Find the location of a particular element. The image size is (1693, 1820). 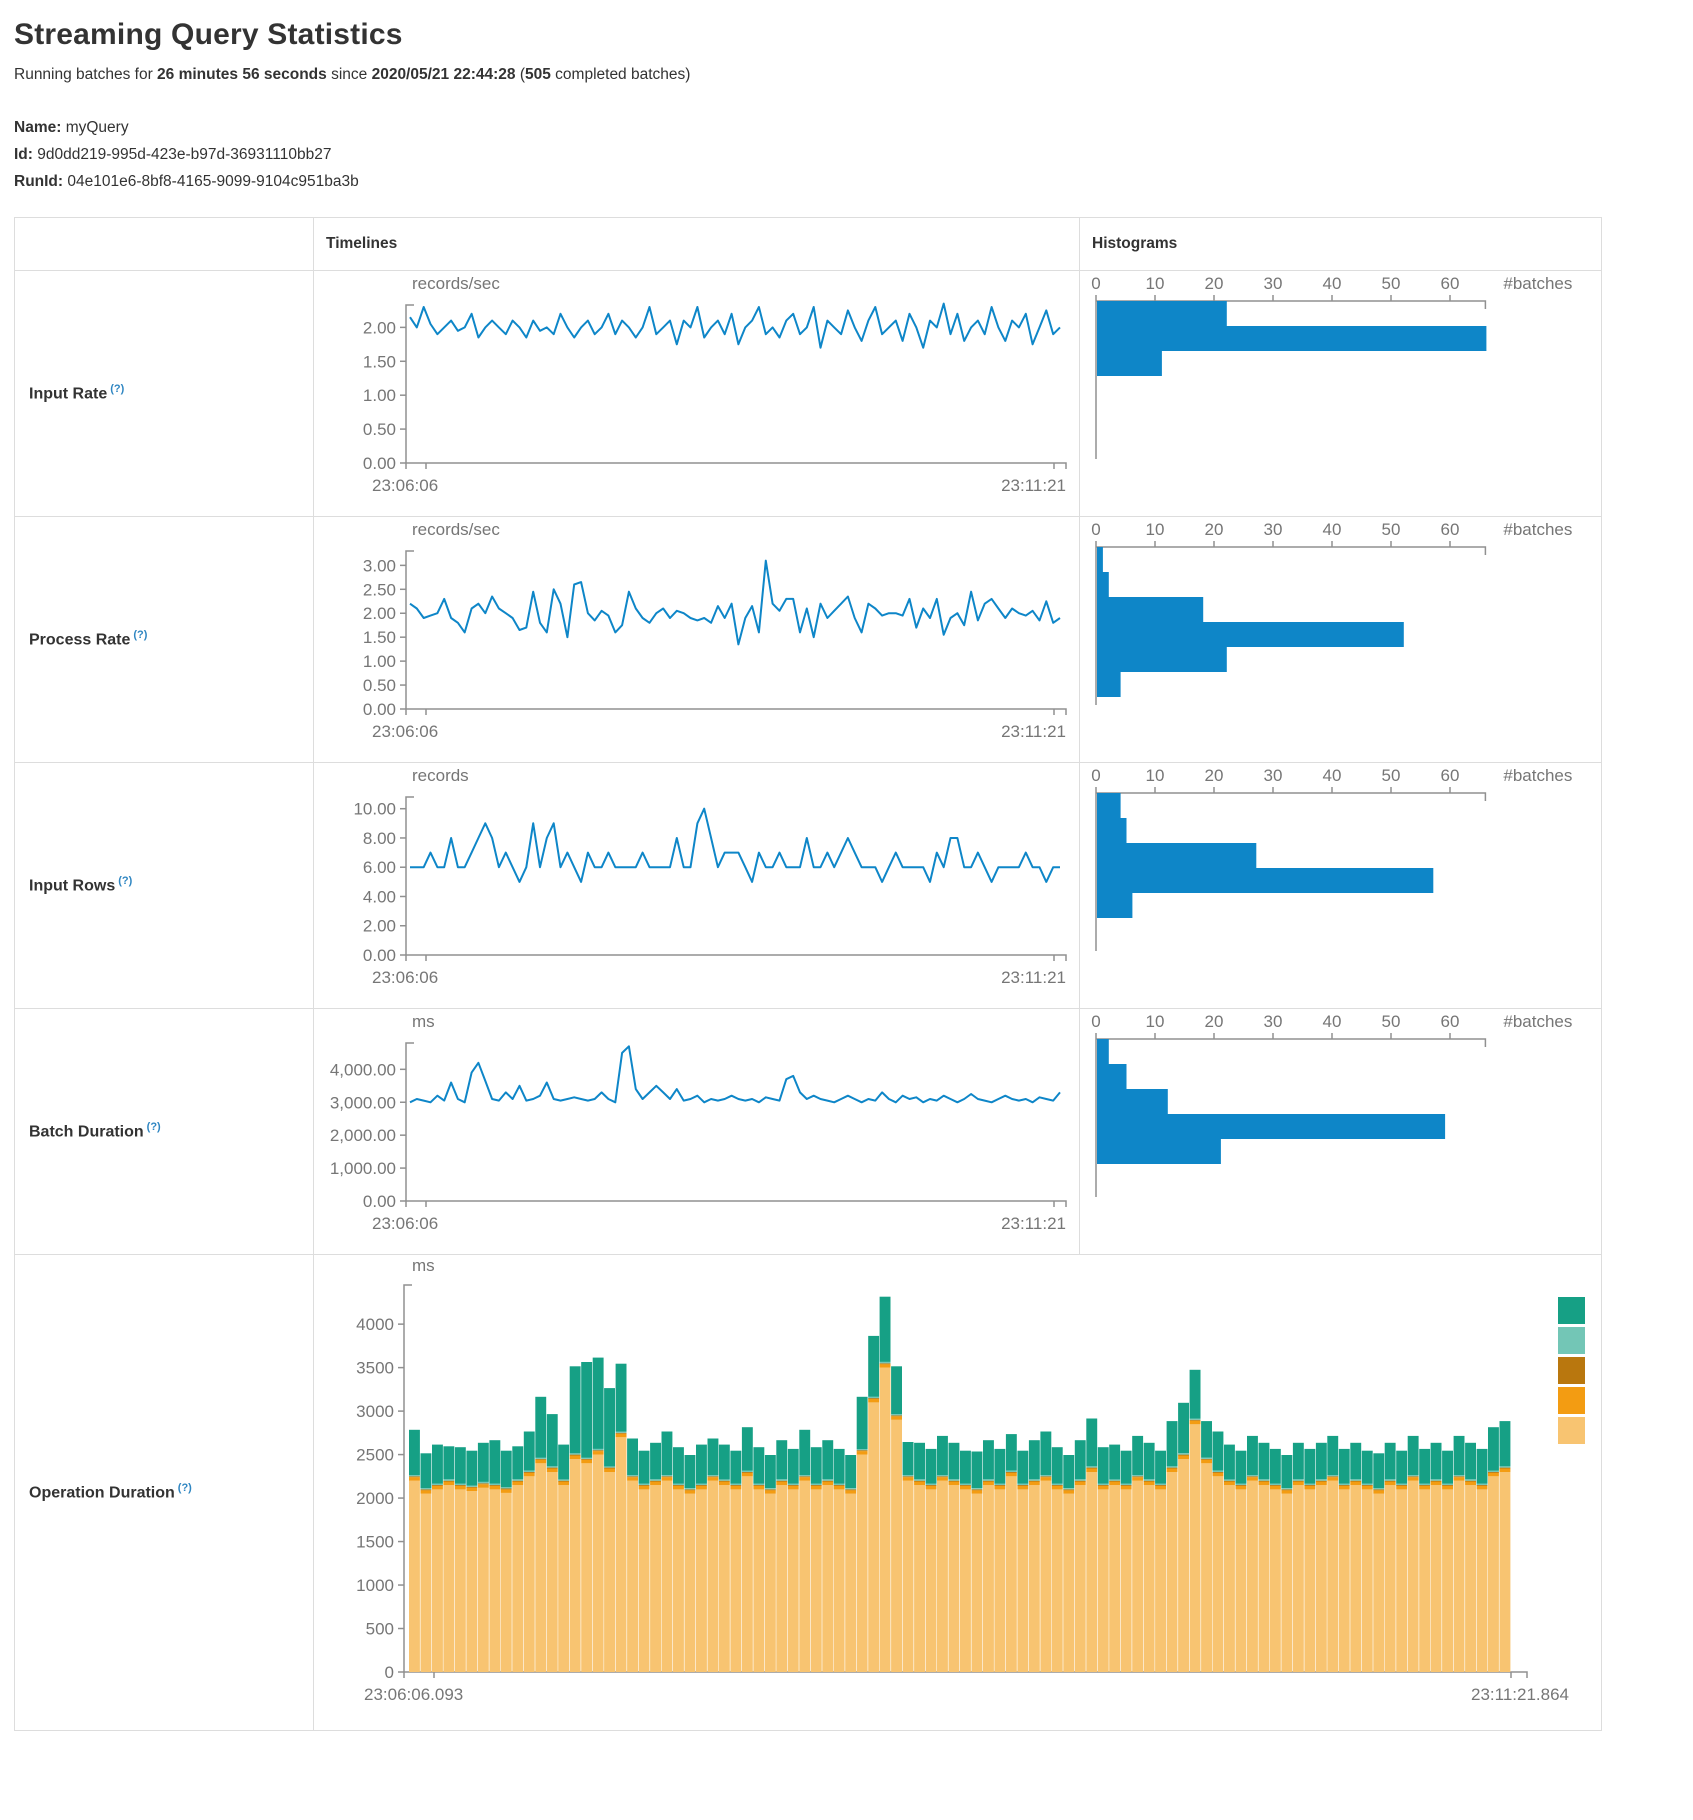

query-name-line: Name: myQuery is located at coordinates (853, 127).